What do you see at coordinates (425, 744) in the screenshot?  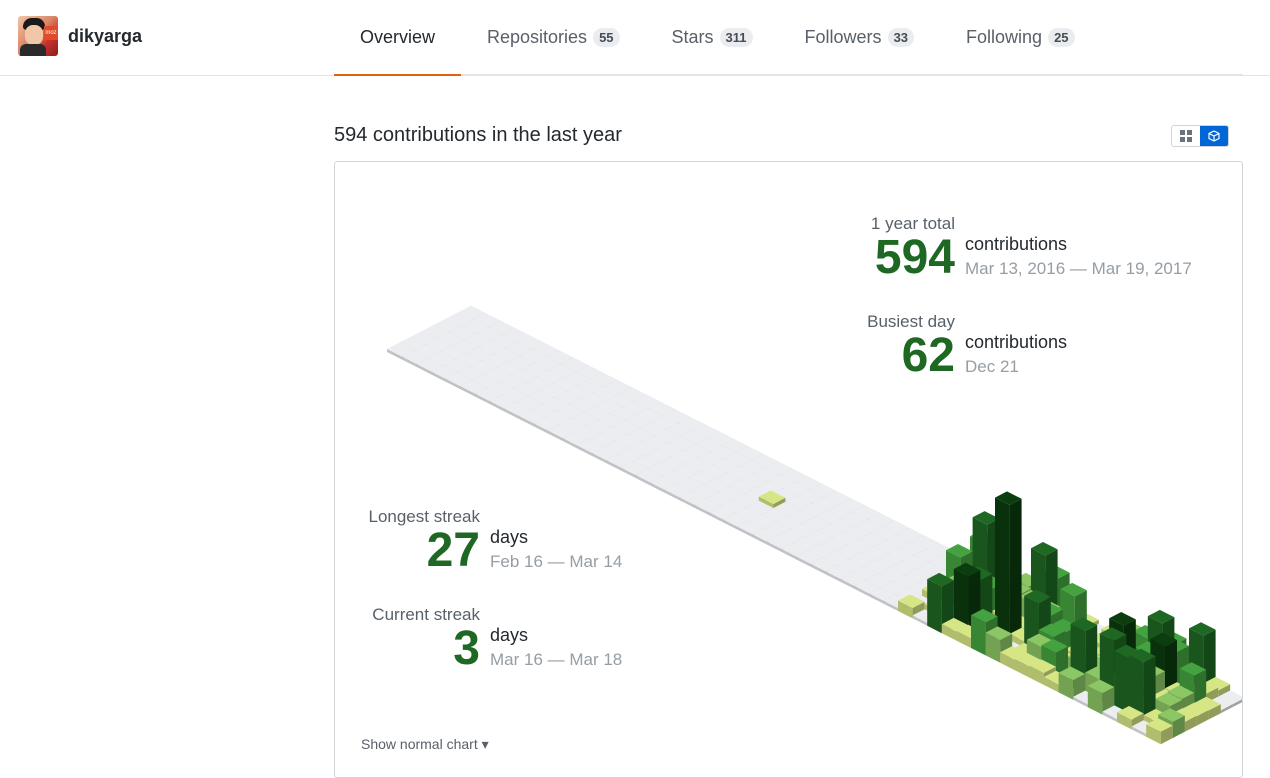 I see `show-normal-chart-link: Show normal chart ▾` at bounding box center [425, 744].